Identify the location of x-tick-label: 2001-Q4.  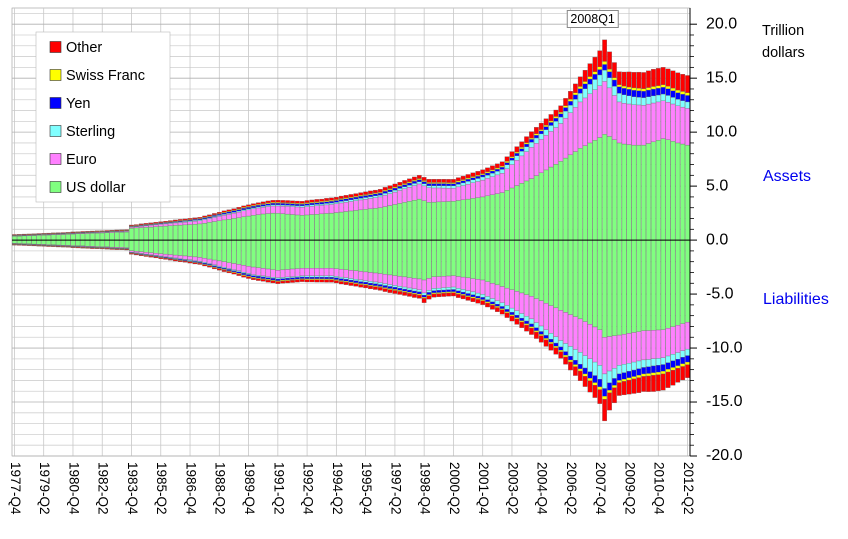
(483, 488).